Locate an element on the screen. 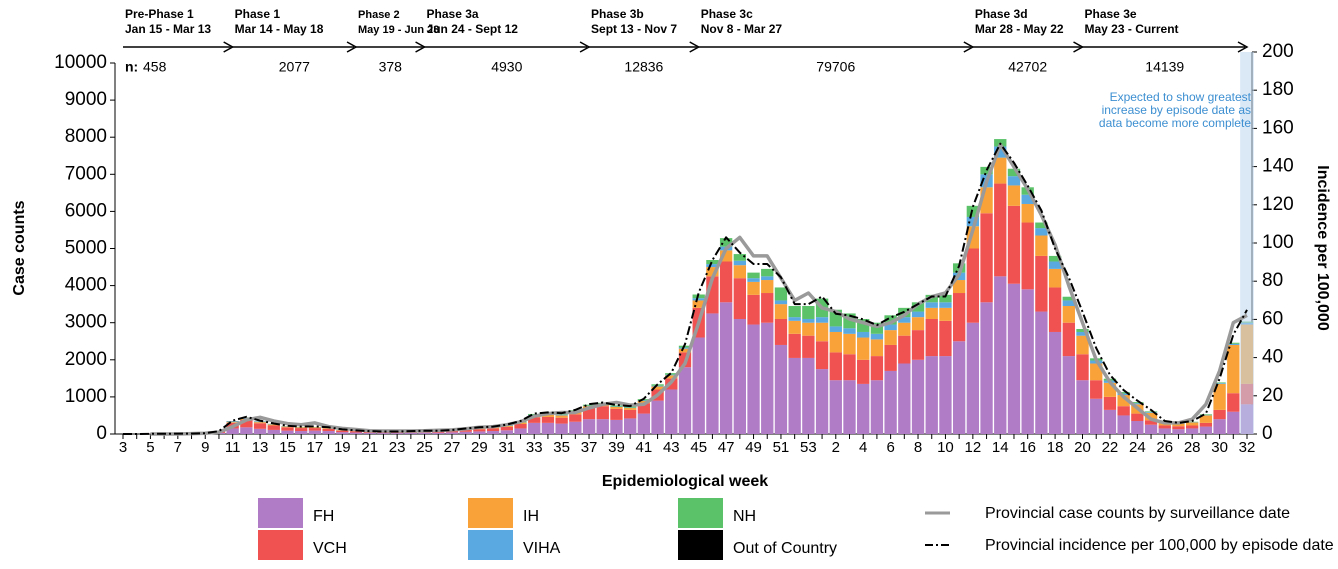 This screenshot has width=1338, height=569. phase-dates: Mar 14 - May 18 is located at coordinates (279, 29).